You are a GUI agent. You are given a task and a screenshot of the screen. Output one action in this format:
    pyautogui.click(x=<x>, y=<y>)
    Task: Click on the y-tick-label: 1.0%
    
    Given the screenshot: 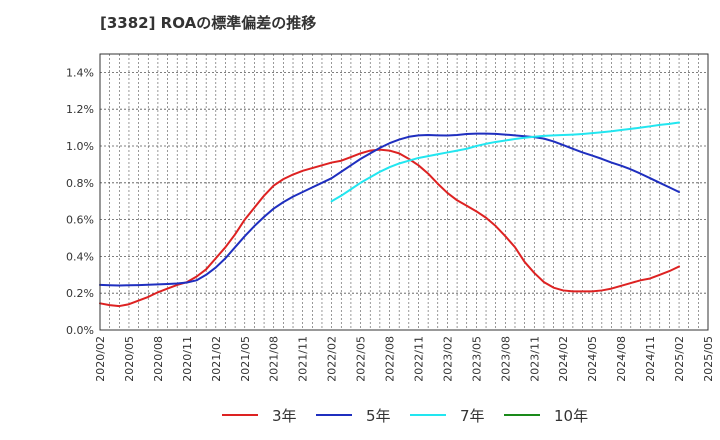 What is the action you would take?
    pyautogui.click(x=80, y=146)
    